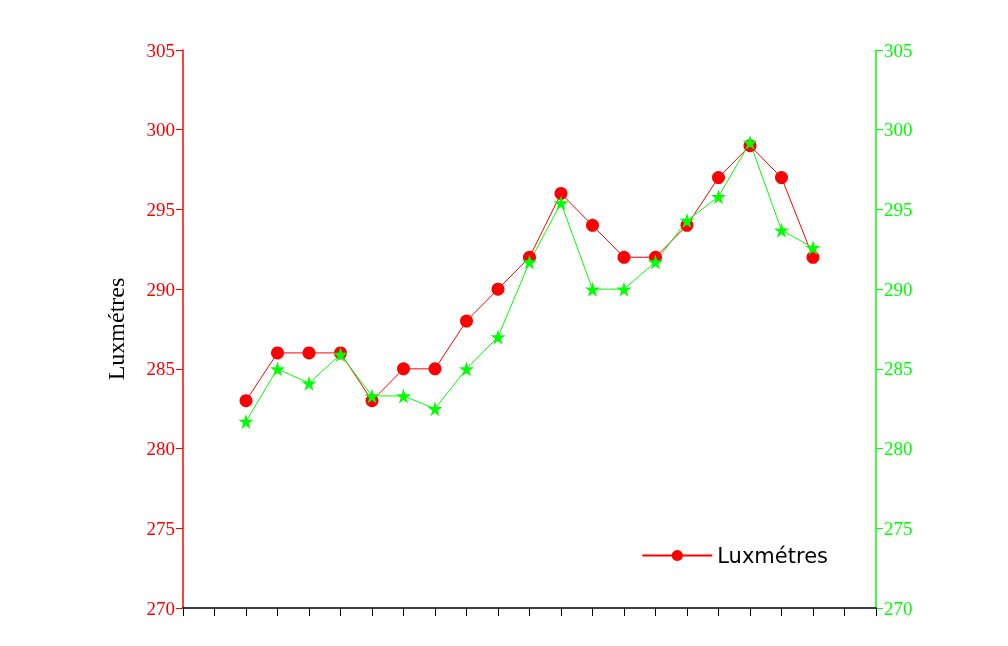 Image resolution: width=1008 pixels, height=646 pixels. What do you see at coordinates (773, 555) in the screenshot?
I see `legend-label: Luxmétres` at bounding box center [773, 555].